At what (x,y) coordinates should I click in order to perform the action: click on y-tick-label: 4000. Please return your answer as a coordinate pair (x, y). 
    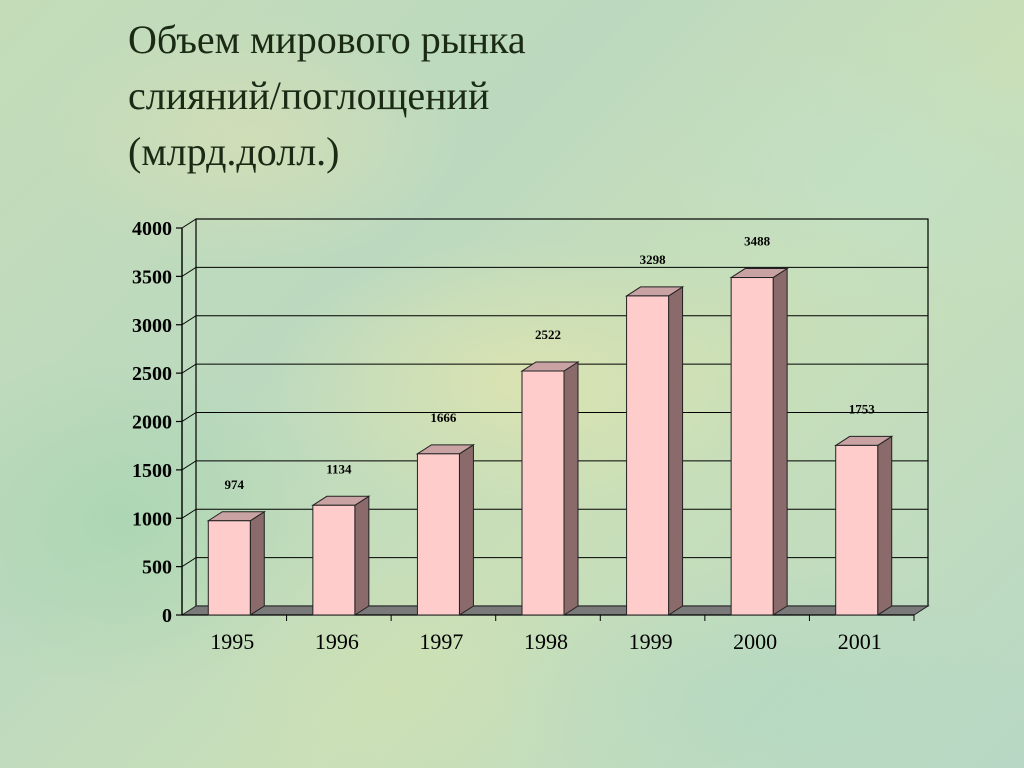
    Looking at the image, I should click on (152, 229).